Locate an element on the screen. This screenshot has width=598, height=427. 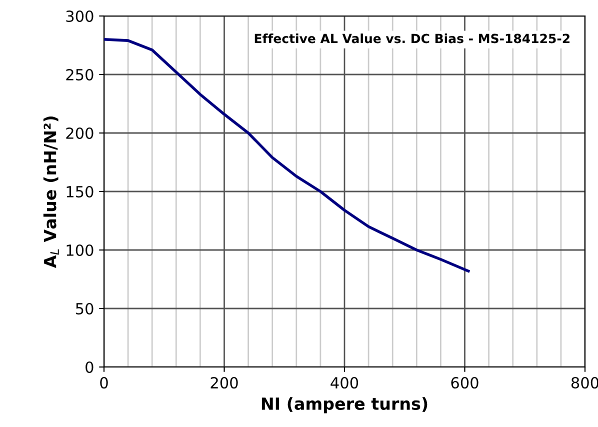
y-tick-label: 50 is located at coordinates (85, 308).